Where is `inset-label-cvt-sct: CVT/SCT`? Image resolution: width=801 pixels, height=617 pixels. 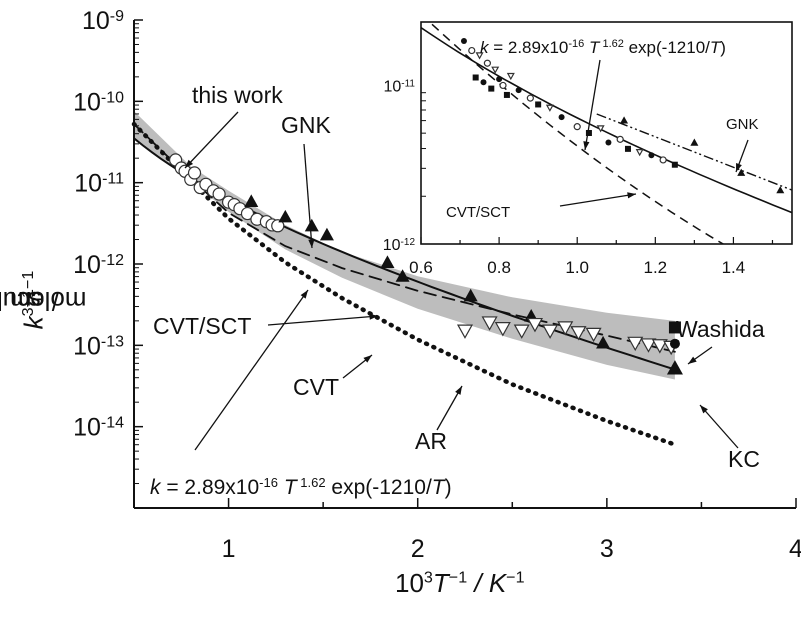 inset-label-cvt-sct: CVT/SCT is located at coordinates (478, 212).